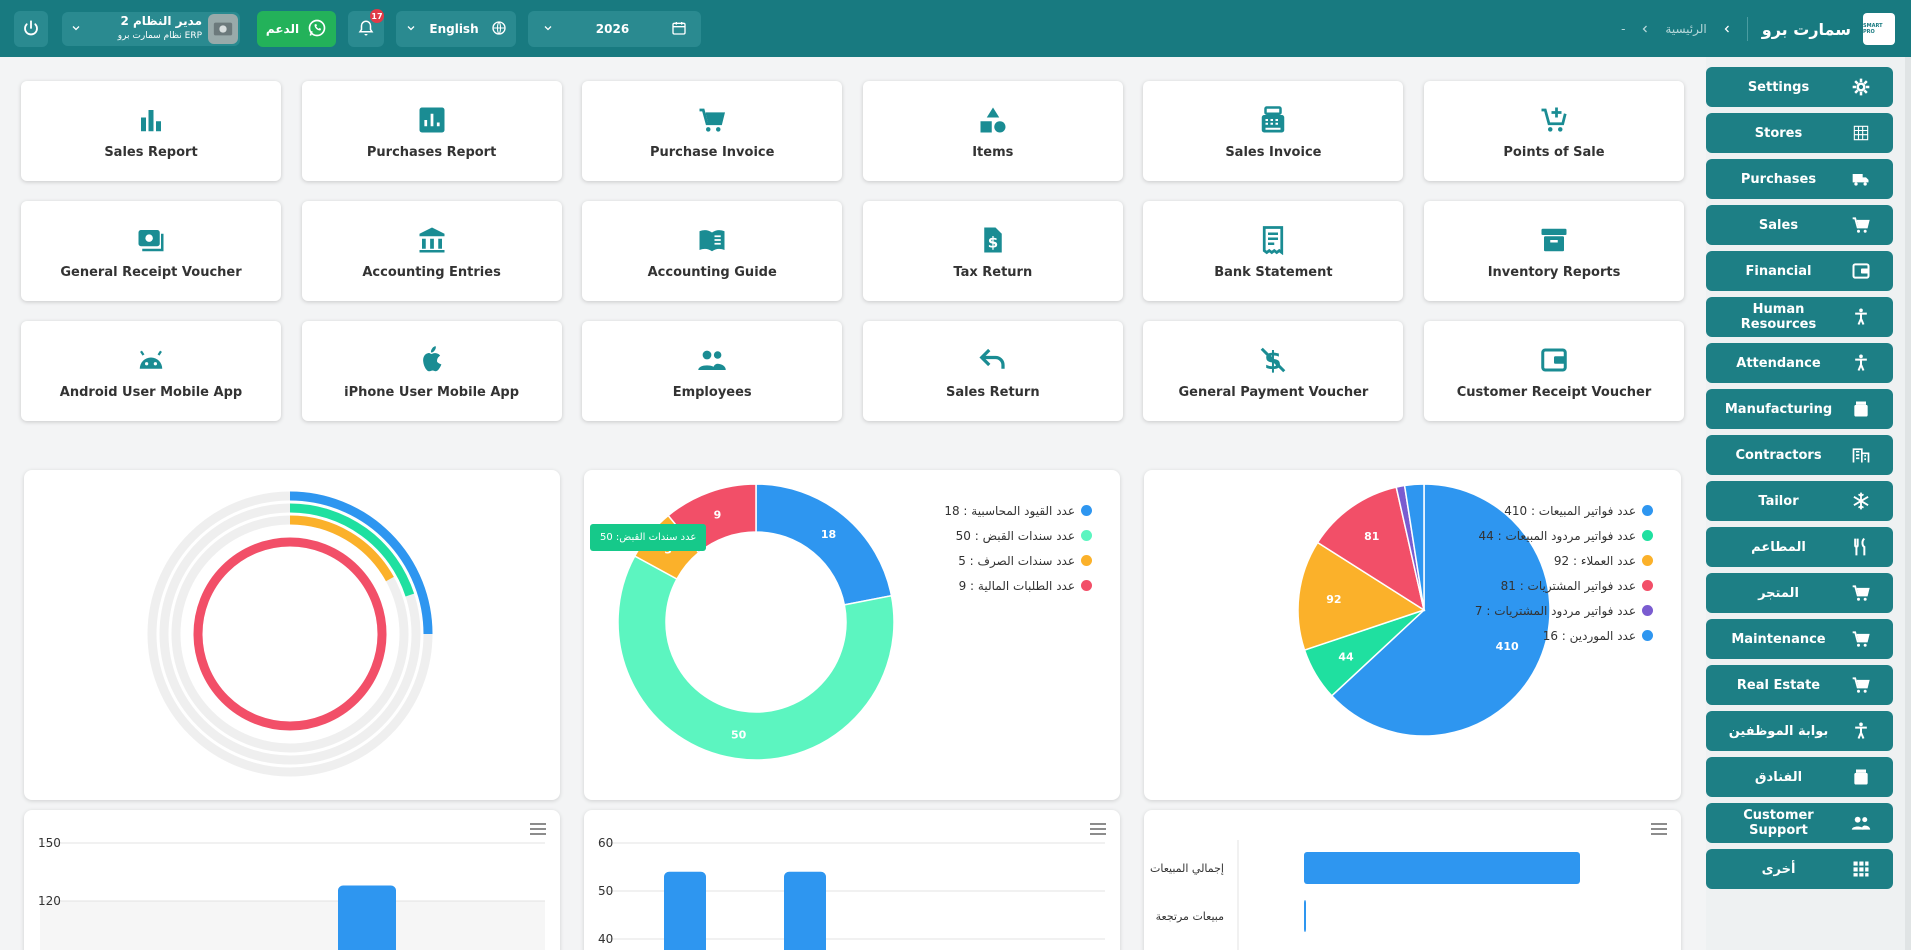 The height and width of the screenshot is (950, 1911). I want to click on quick-link-tile: Points of Sale, so click(1554, 131).